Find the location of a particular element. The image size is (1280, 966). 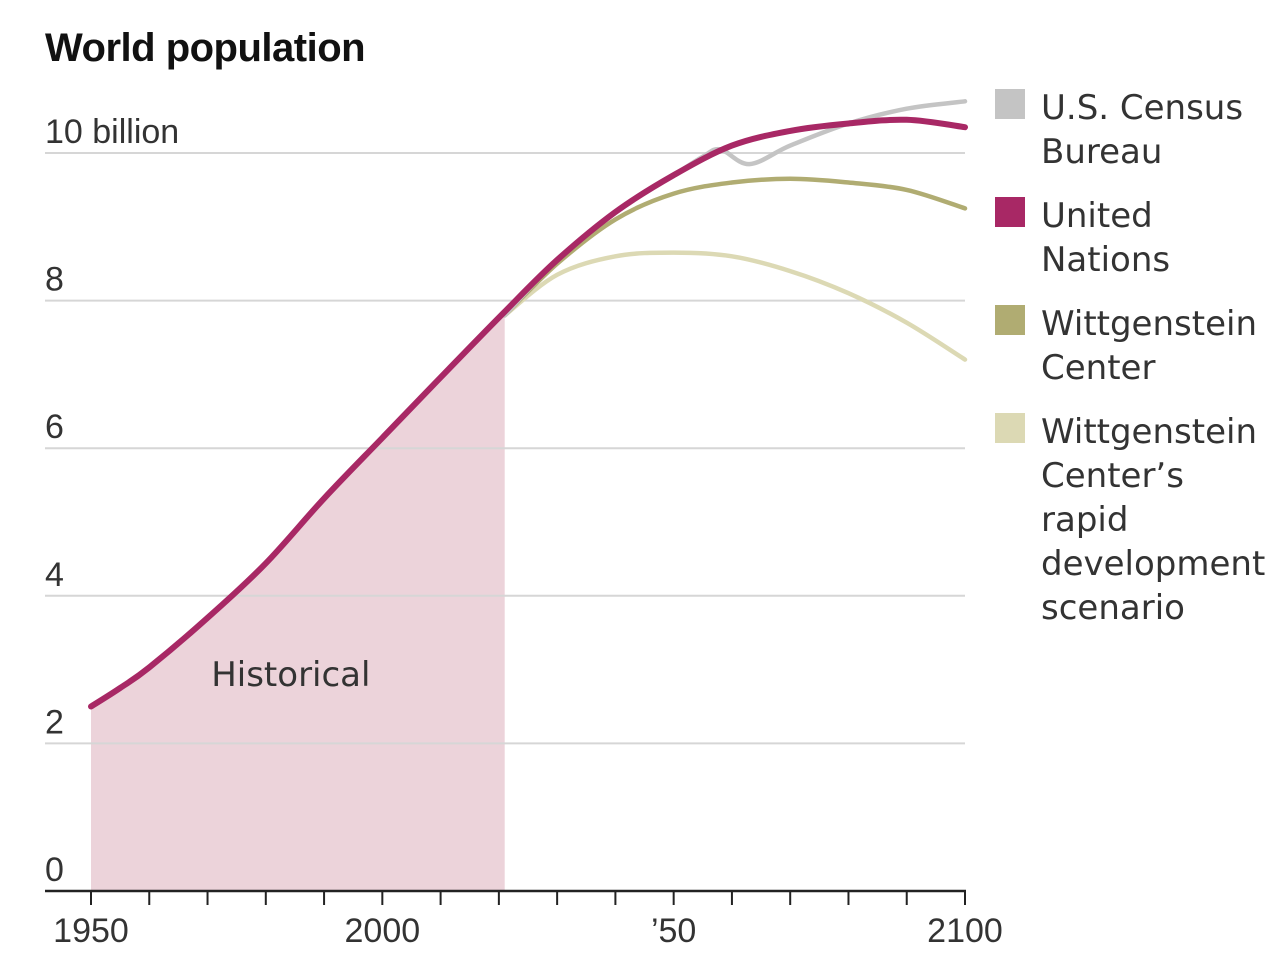

legend-item: U.S. Census Bureau is located at coordinates (1137, 130).